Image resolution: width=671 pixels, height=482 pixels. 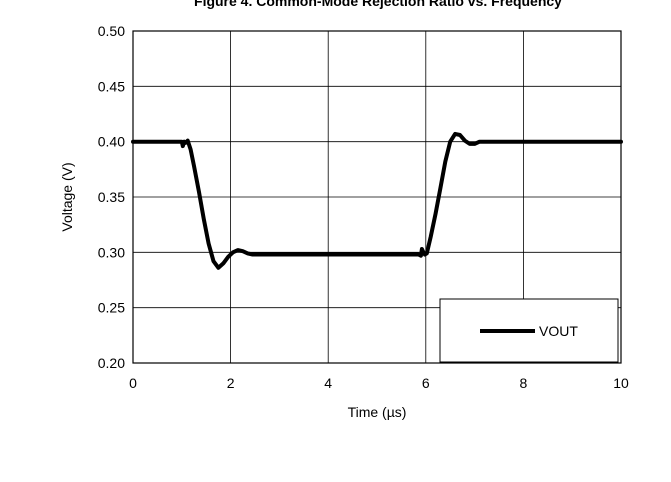 What do you see at coordinates (133, 383) in the screenshot?
I see `x-tick-label: 0` at bounding box center [133, 383].